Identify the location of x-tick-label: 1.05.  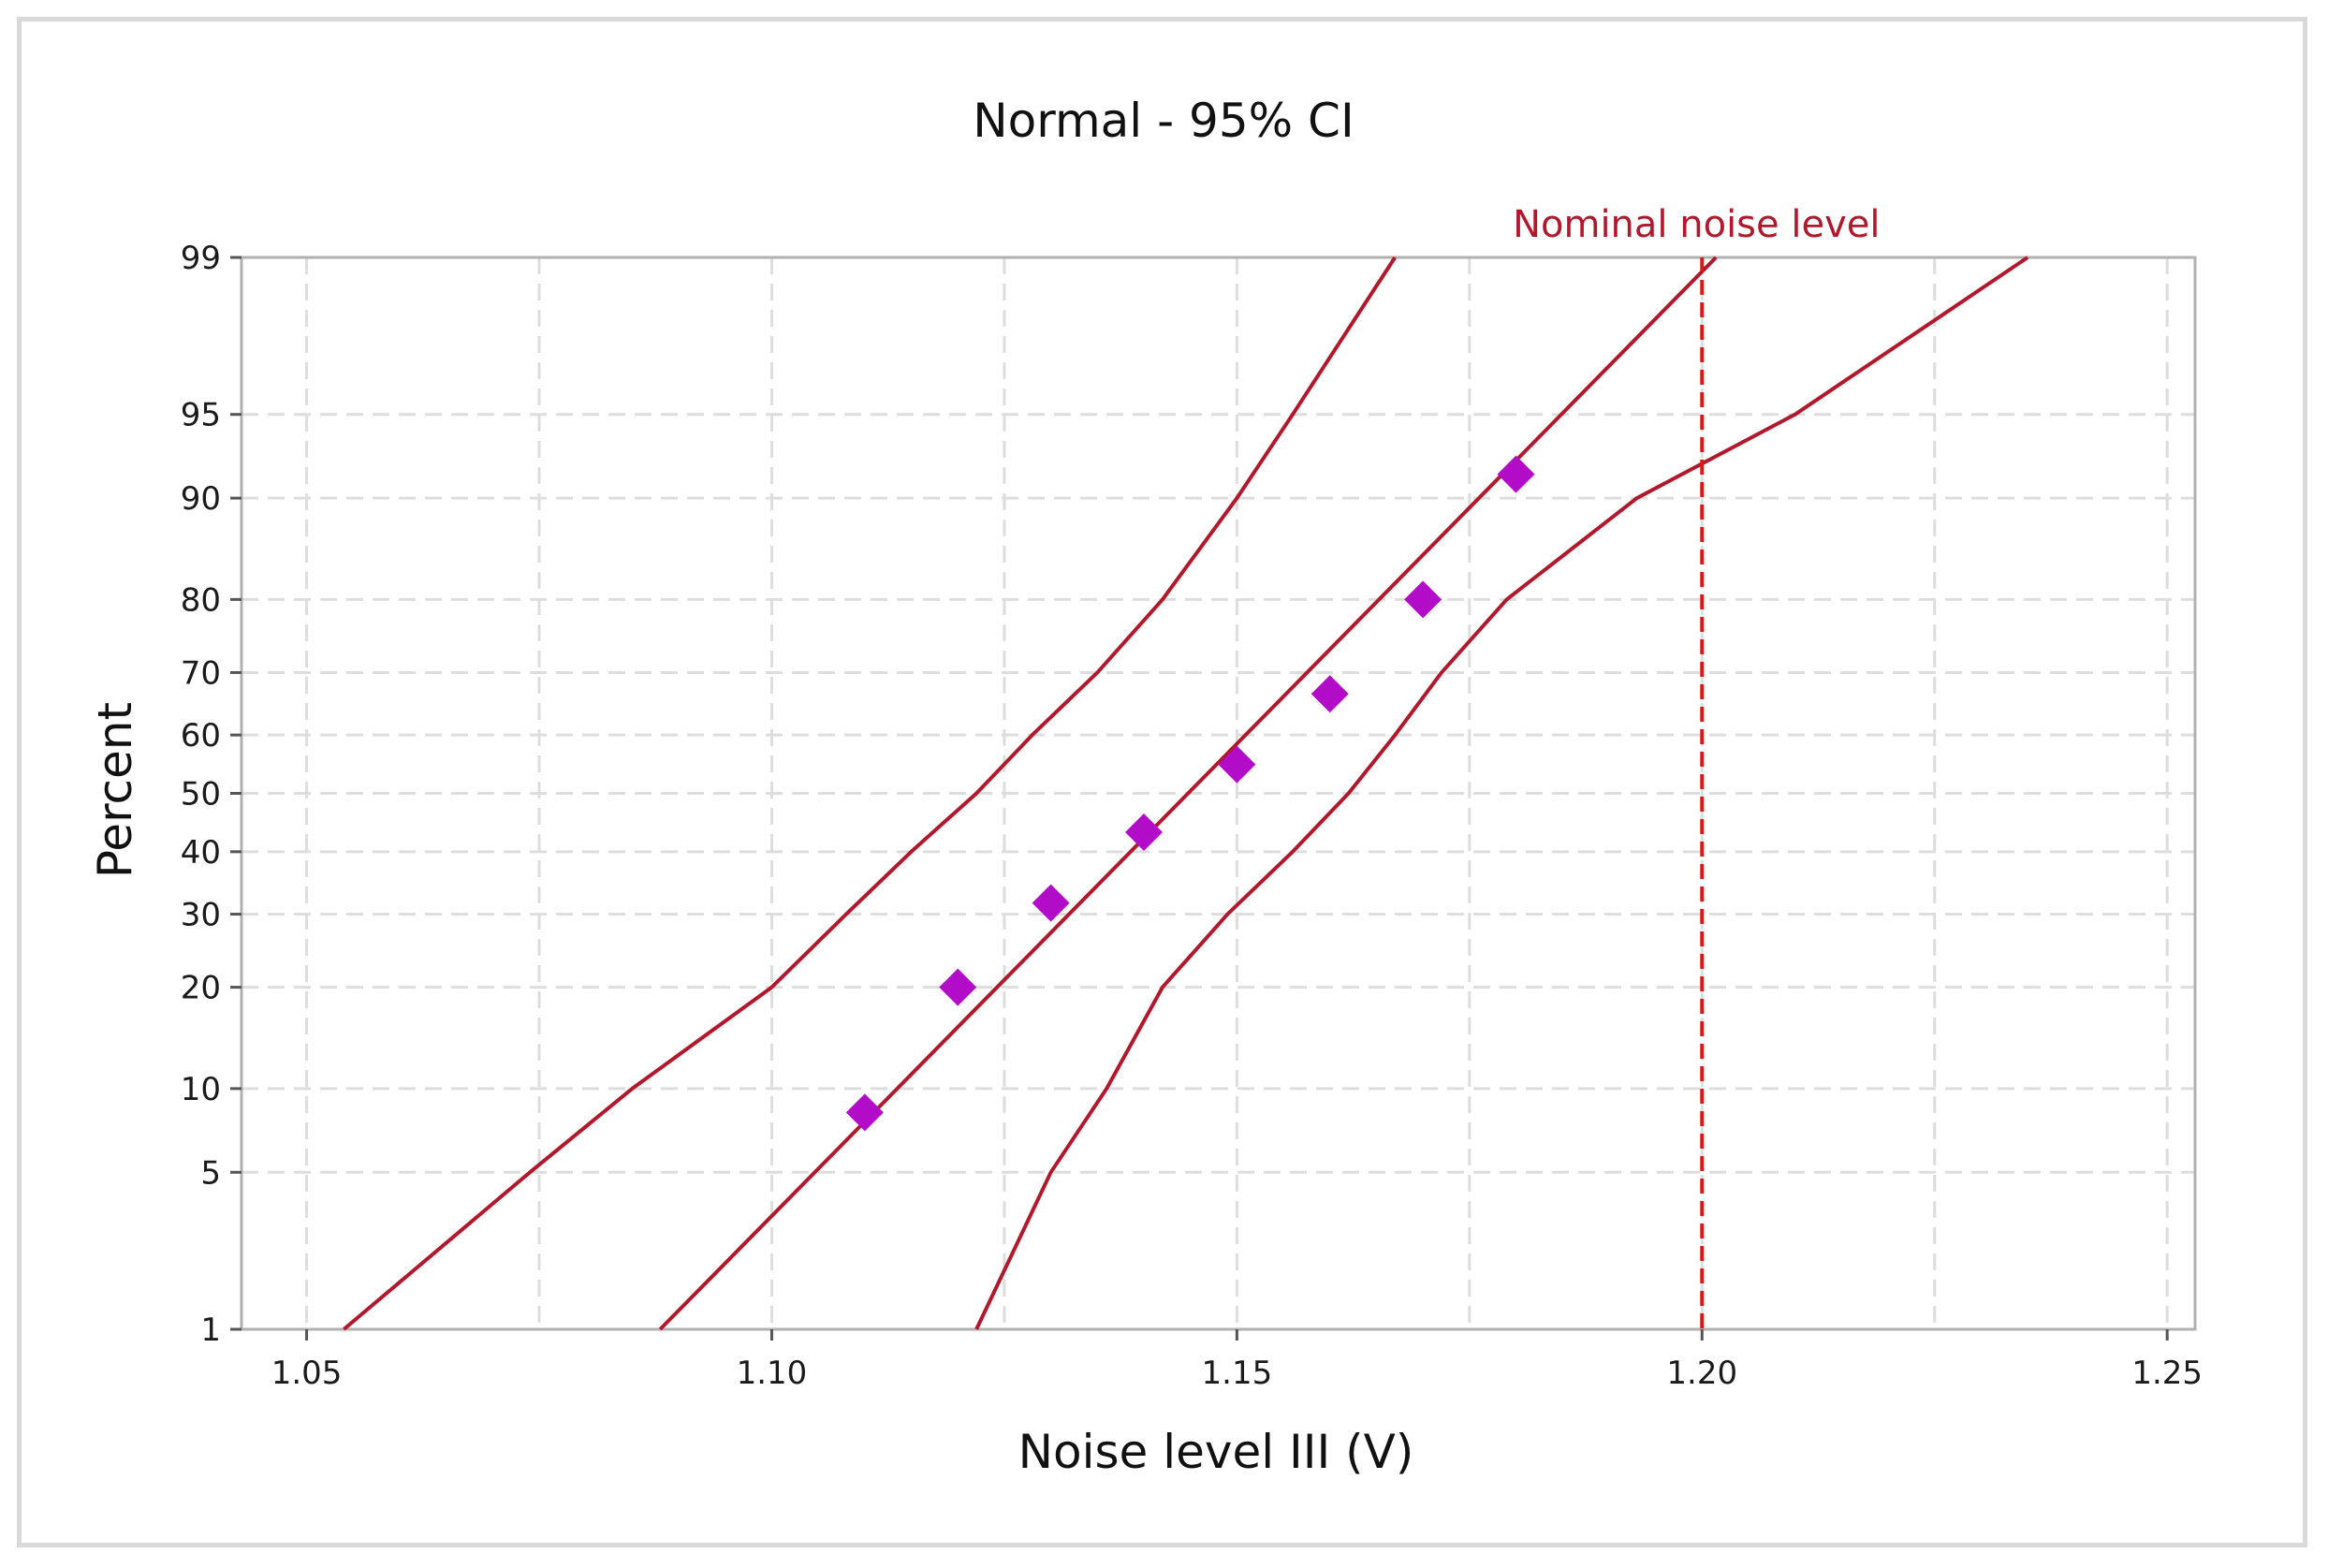
(307, 1373).